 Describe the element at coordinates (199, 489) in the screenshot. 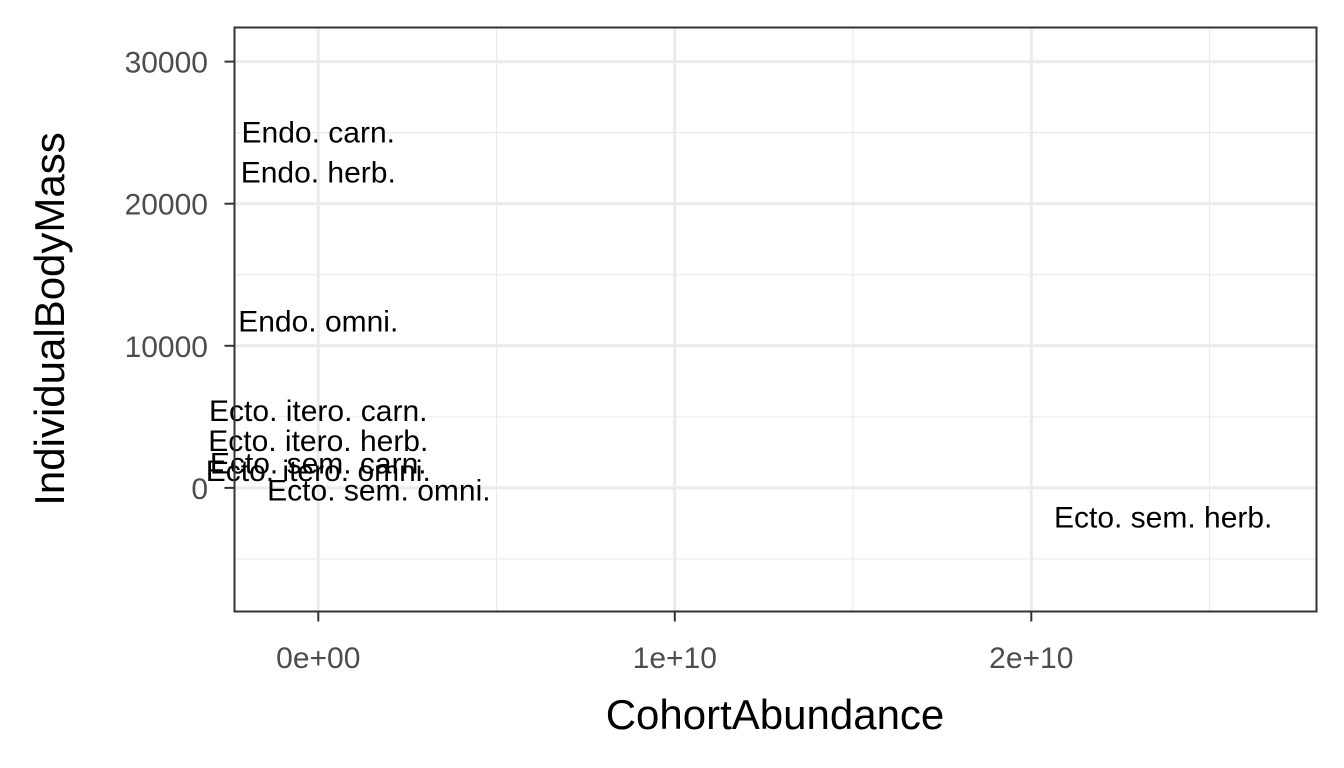

I see `y-tick-label: 0` at that location.